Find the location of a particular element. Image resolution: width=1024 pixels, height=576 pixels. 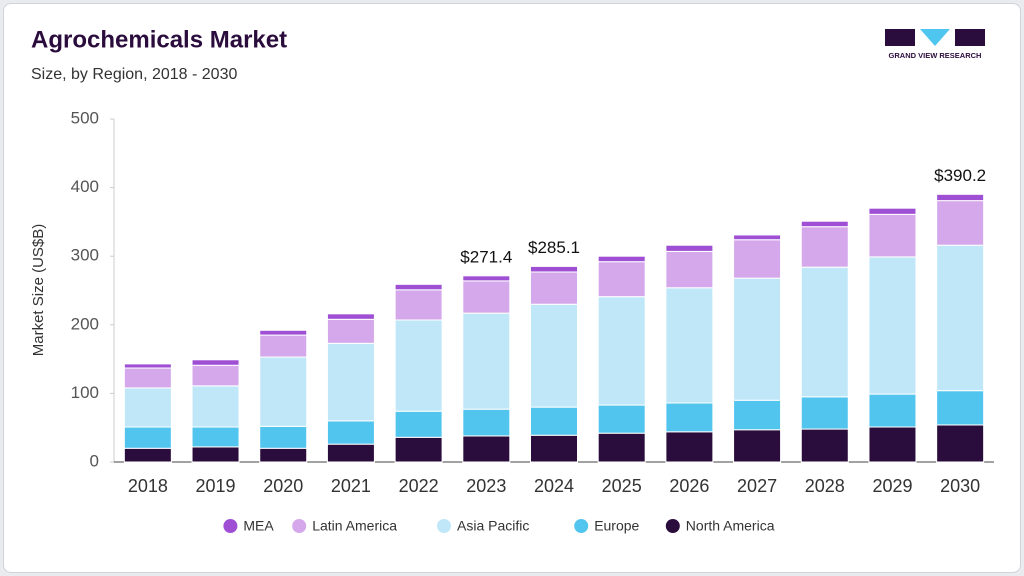

y-tick-label: 400 is located at coordinates (85, 186).